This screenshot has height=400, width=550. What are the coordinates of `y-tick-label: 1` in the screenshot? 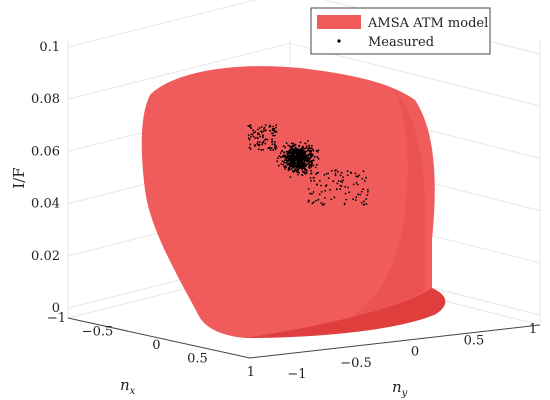 It's located at (533, 329).